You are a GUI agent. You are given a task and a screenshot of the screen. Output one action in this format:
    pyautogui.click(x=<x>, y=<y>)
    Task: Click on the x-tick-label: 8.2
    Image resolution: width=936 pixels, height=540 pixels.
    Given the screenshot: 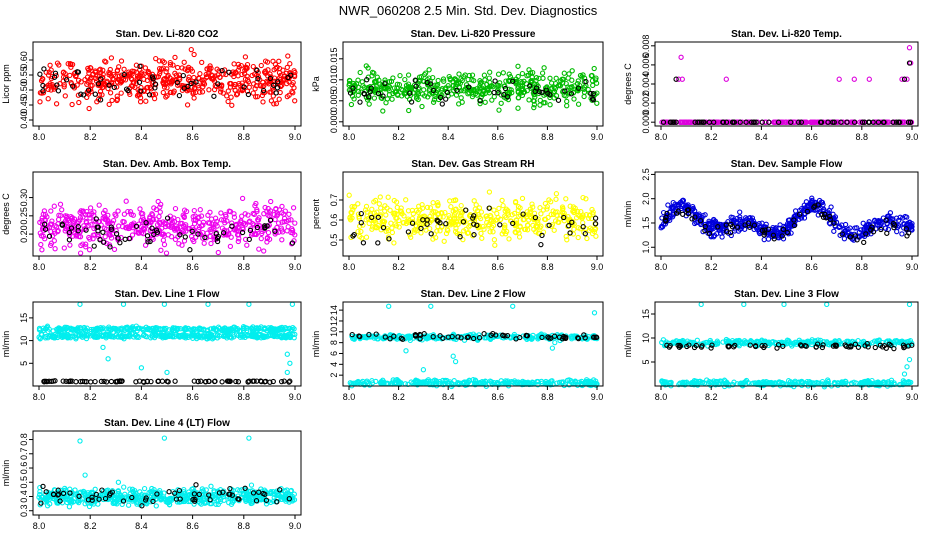 What is the action you would take?
    pyautogui.click(x=398, y=397)
    